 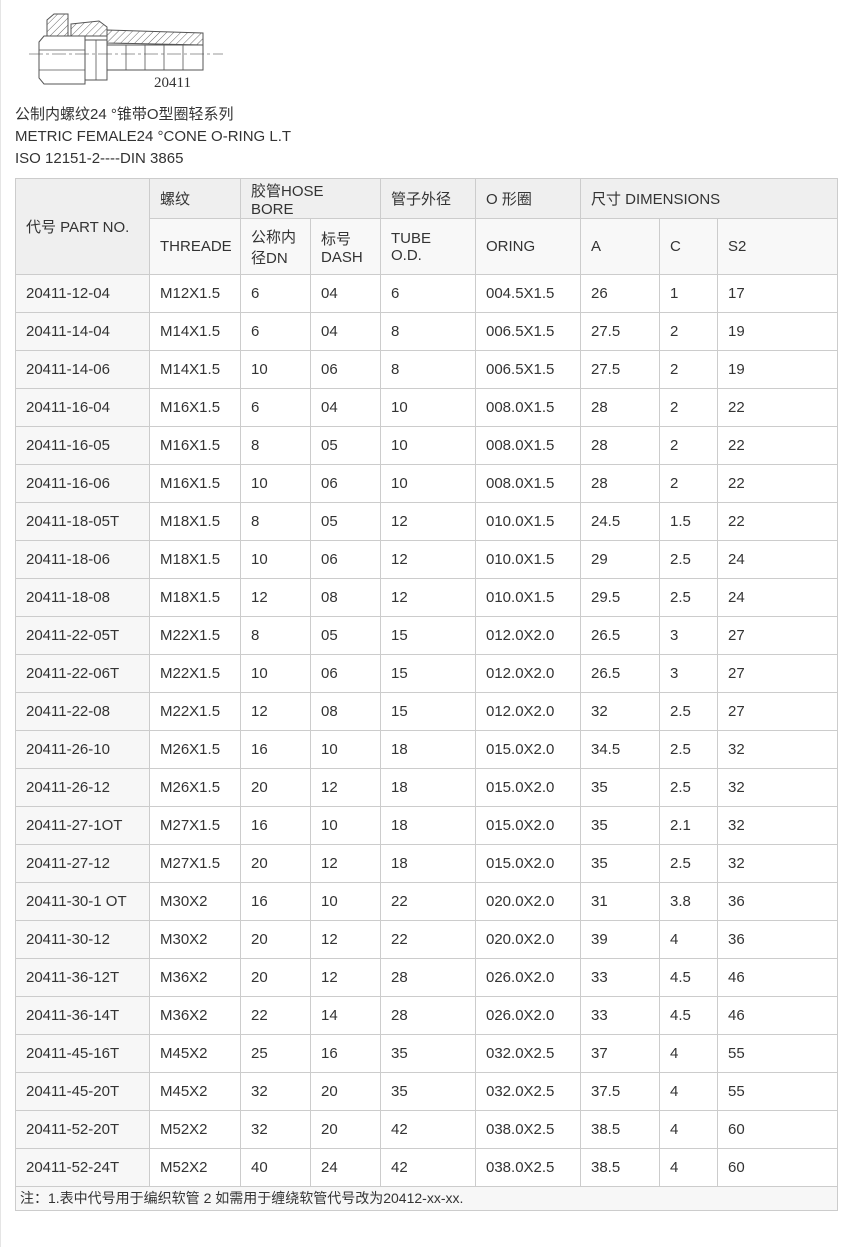 What do you see at coordinates (426, 445) in the screenshot?
I see `table-row: 20411-16-05 M16X1.5 8 05 10 008.0X1.5 28 2 22` at bounding box center [426, 445].